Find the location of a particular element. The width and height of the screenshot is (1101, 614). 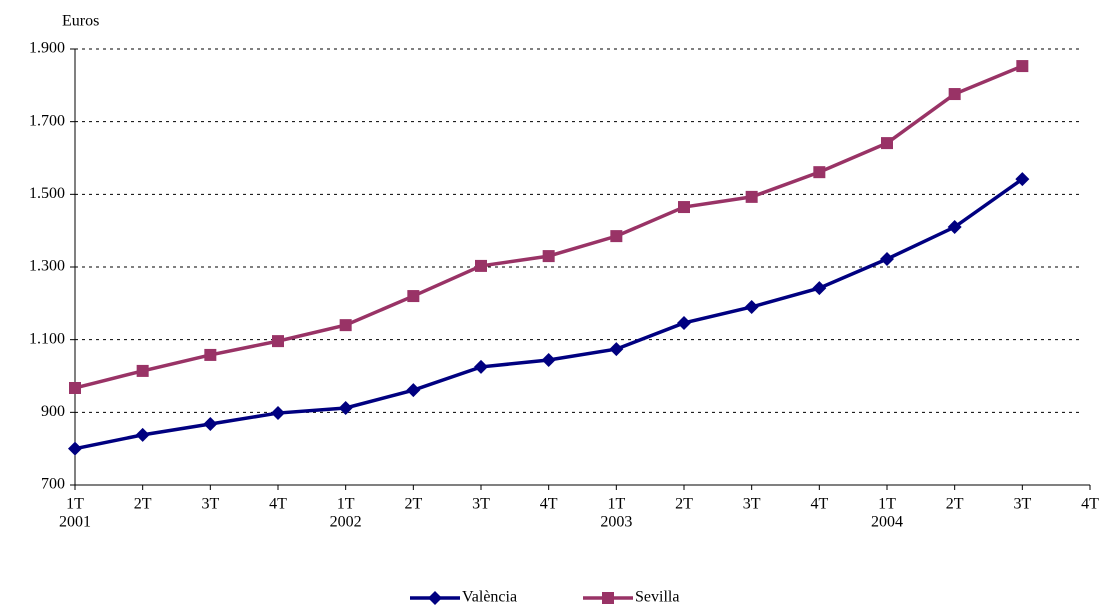

y-tick-label: 1.700 is located at coordinates (47, 120).